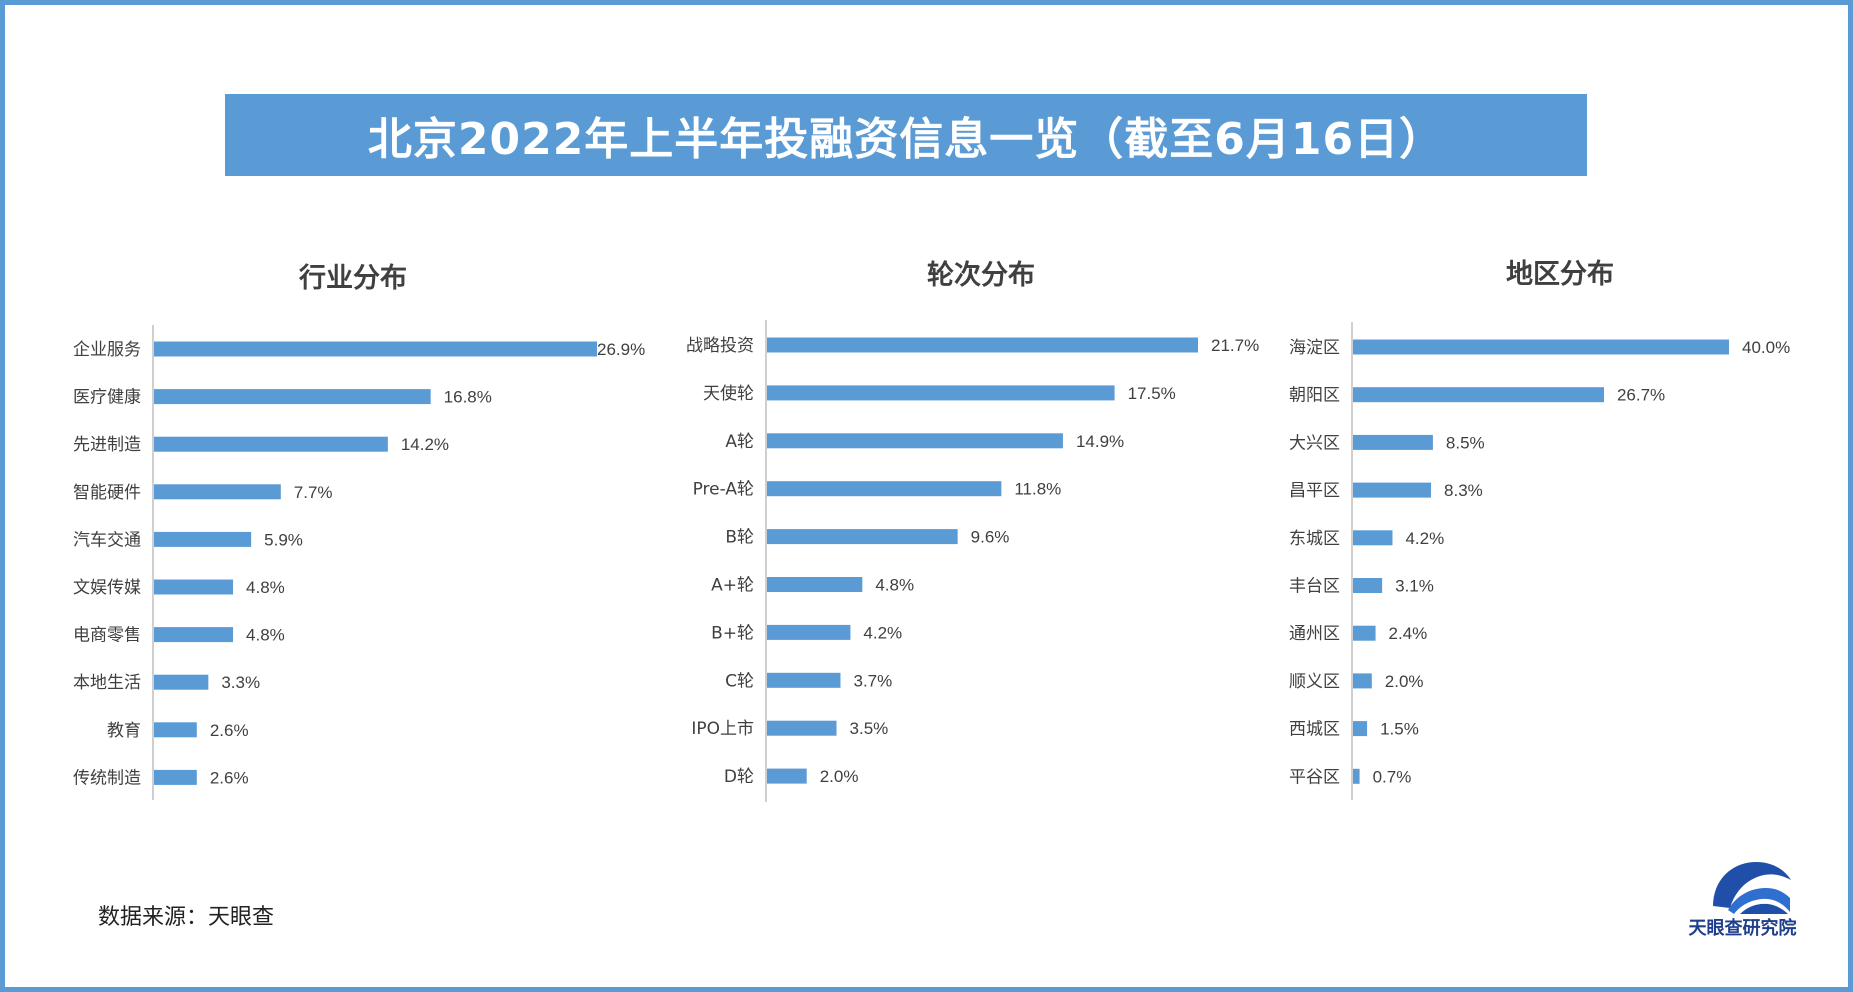 Image resolution: width=1853 pixels, height=992 pixels. What do you see at coordinates (283, 539) in the screenshot?
I see `data-label: 5.9%` at bounding box center [283, 539].